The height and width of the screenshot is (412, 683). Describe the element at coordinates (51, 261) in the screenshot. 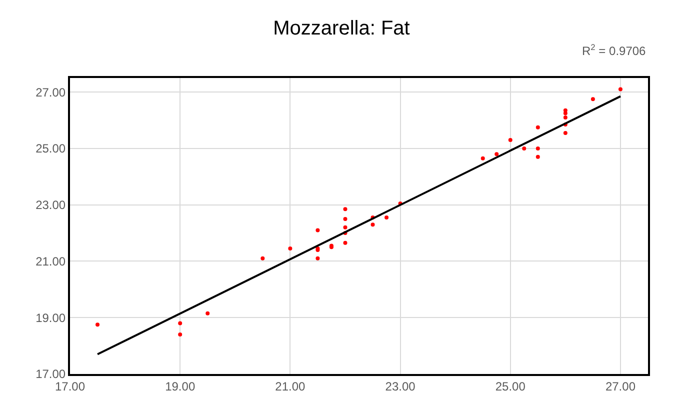

I see `y-tick-label: 21.00` at that location.